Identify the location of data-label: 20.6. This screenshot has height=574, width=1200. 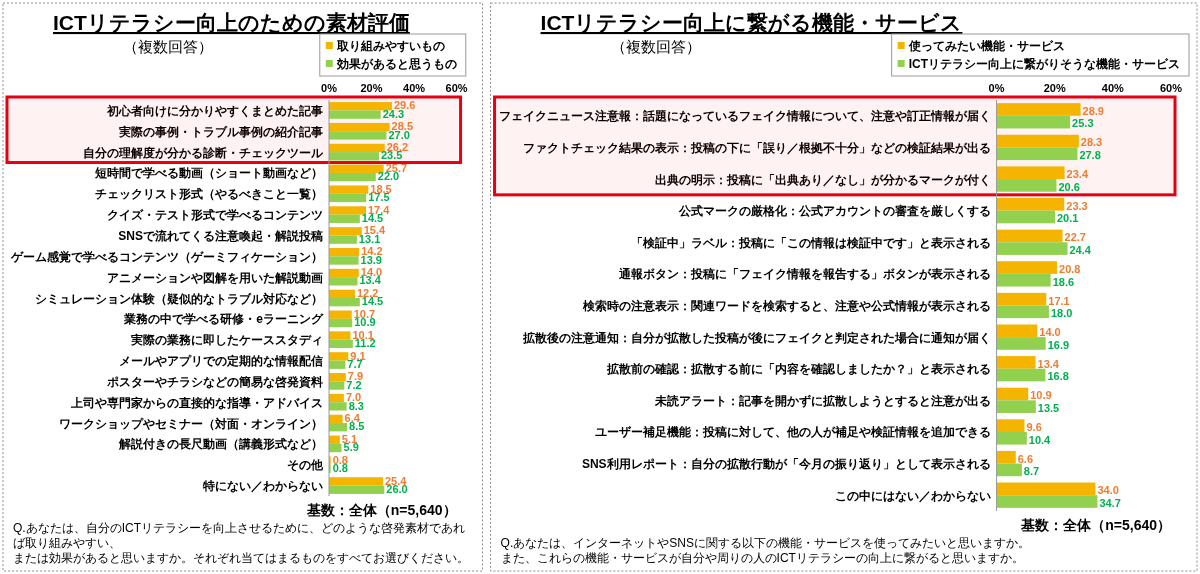
(1069, 186).